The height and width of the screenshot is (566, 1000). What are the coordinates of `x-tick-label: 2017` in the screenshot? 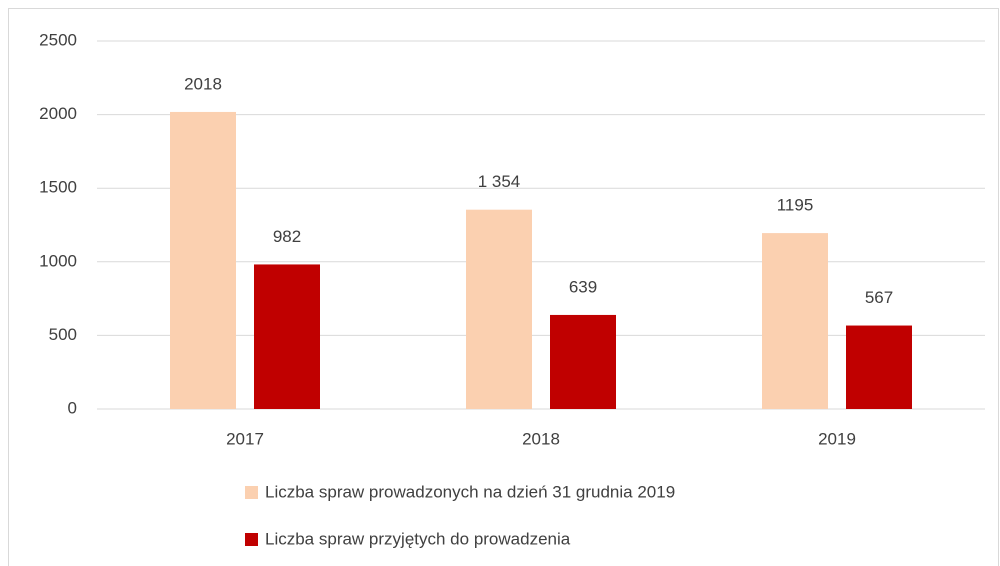 It's located at (245, 438).